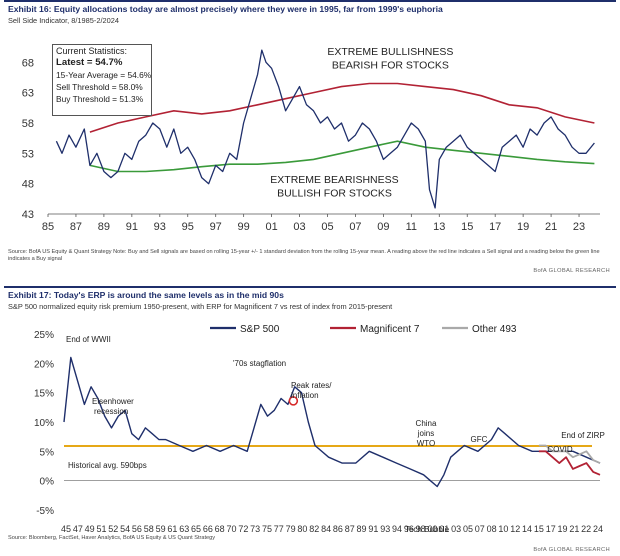 The width and height of the screenshot is (620, 556). I want to click on annotation-bearish-for-stocks: BEARISH FOR STOCKS, so click(390, 65).